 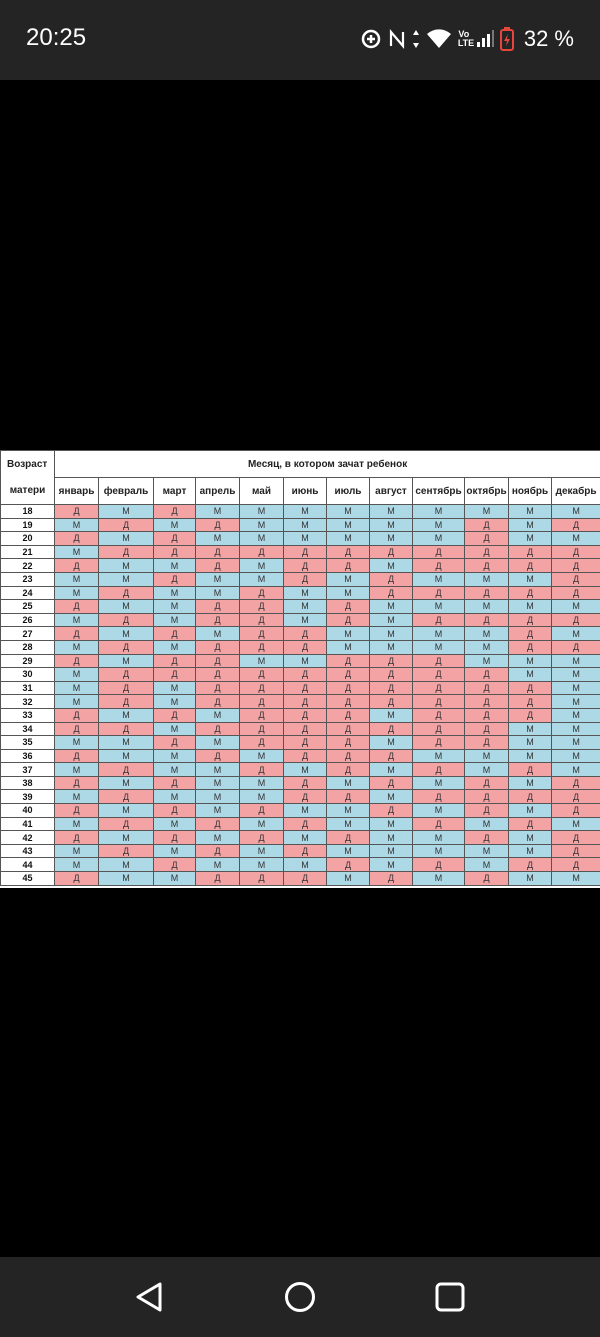 What do you see at coordinates (416, 39) in the screenshot?
I see `data-arrows-icon` at bounding box center [416, 39].